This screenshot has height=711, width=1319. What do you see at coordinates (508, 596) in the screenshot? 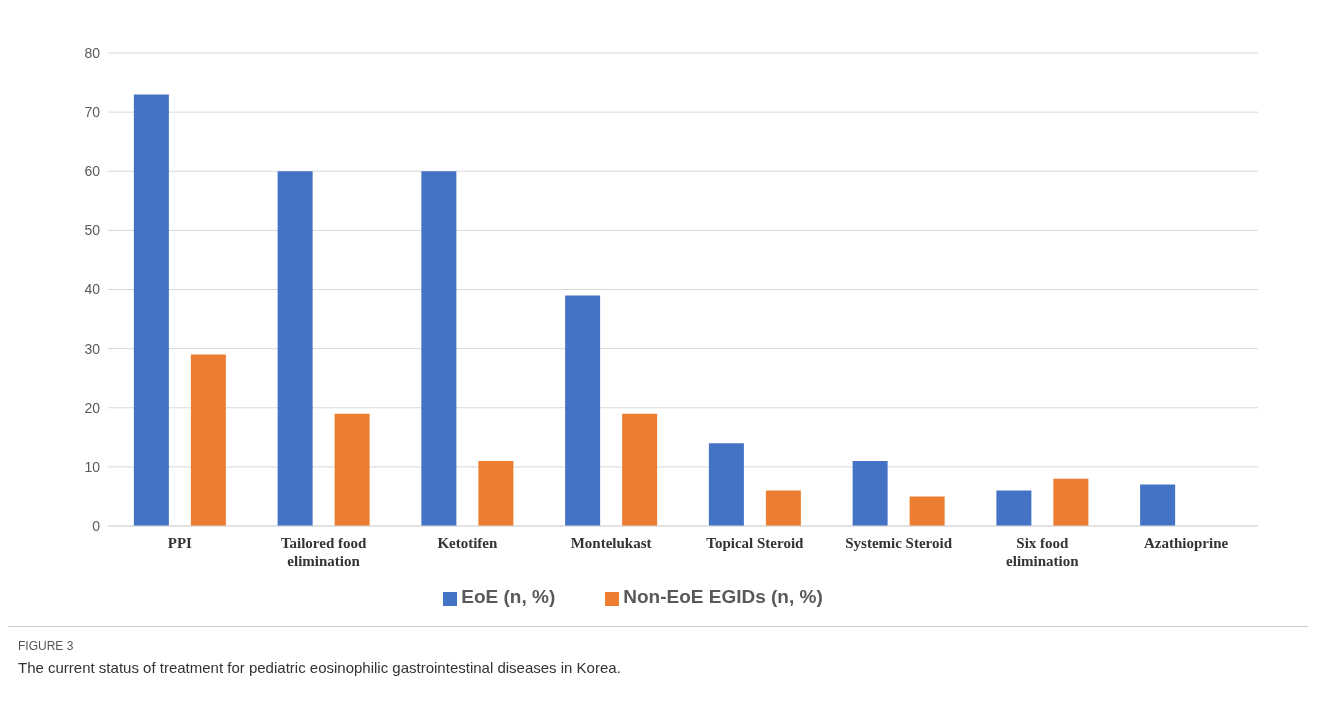
I see `legend-label: EoE (n, %)` at bounding box center [508, 596].